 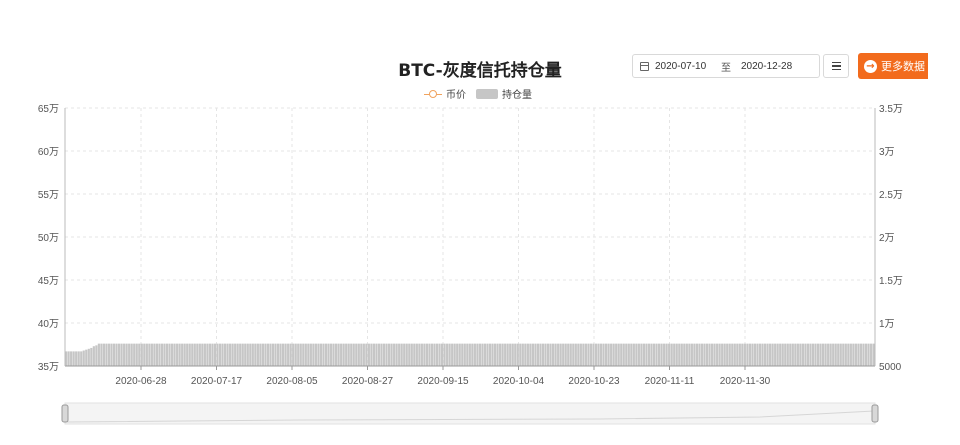 What do you see at coordinates (726, 66) in the screenshot?
I see `date-range-picker: 2020-07-10 至 2020-12-28` at bounding box center [726, 66].